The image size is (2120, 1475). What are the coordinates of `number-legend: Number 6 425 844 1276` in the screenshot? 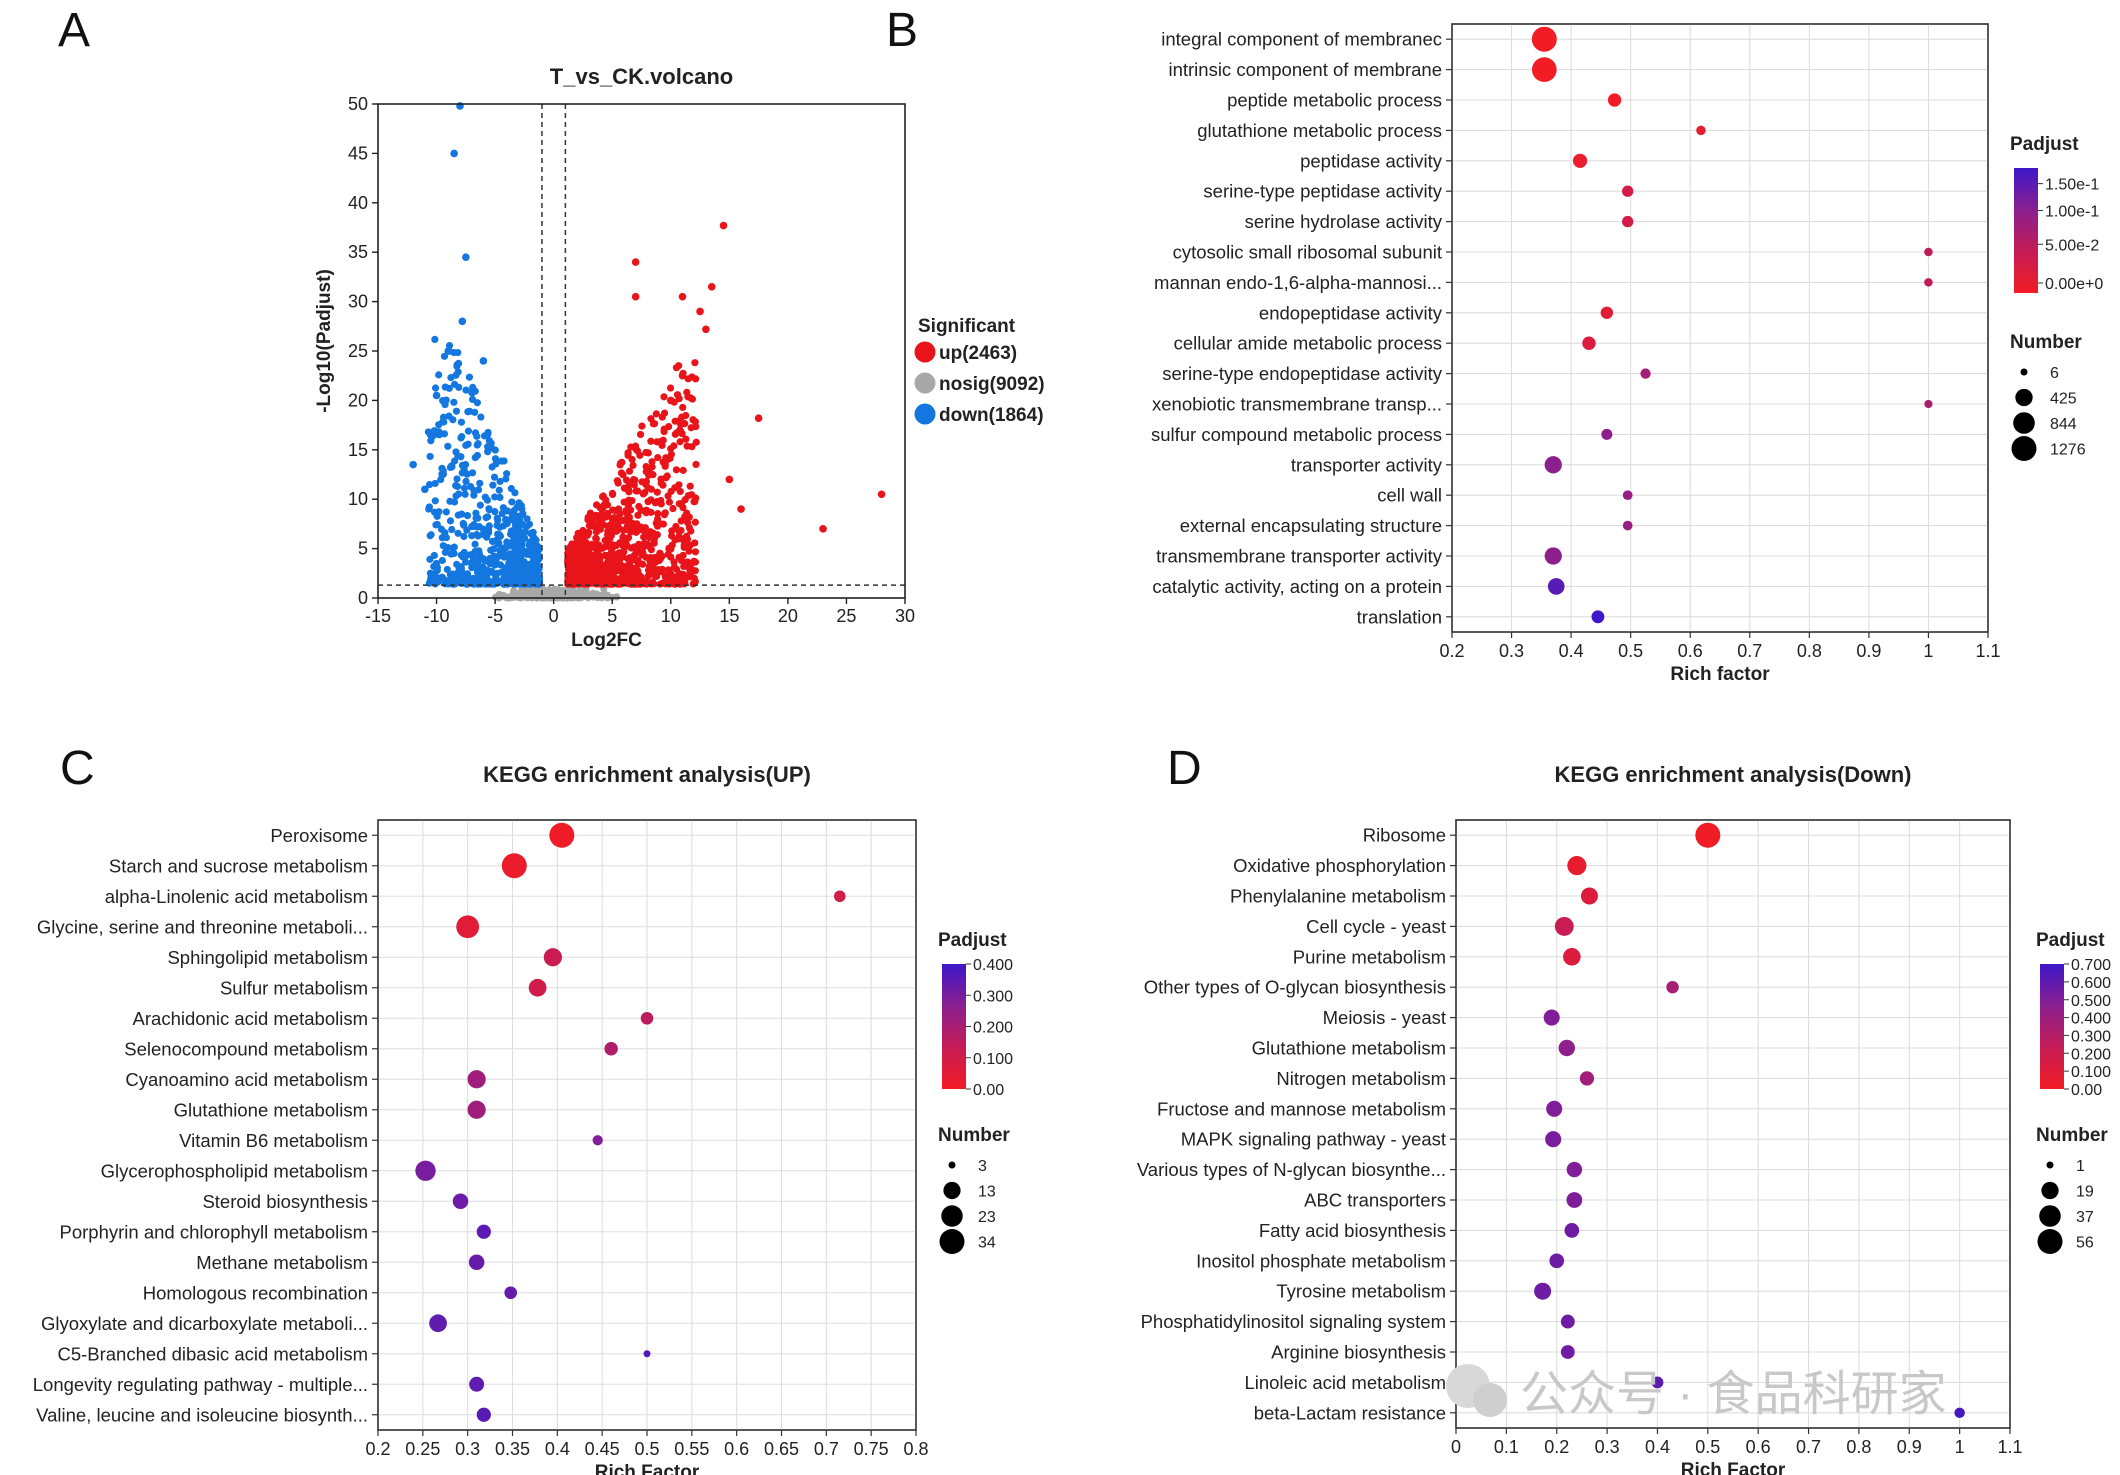 It's located at (2048, 396).